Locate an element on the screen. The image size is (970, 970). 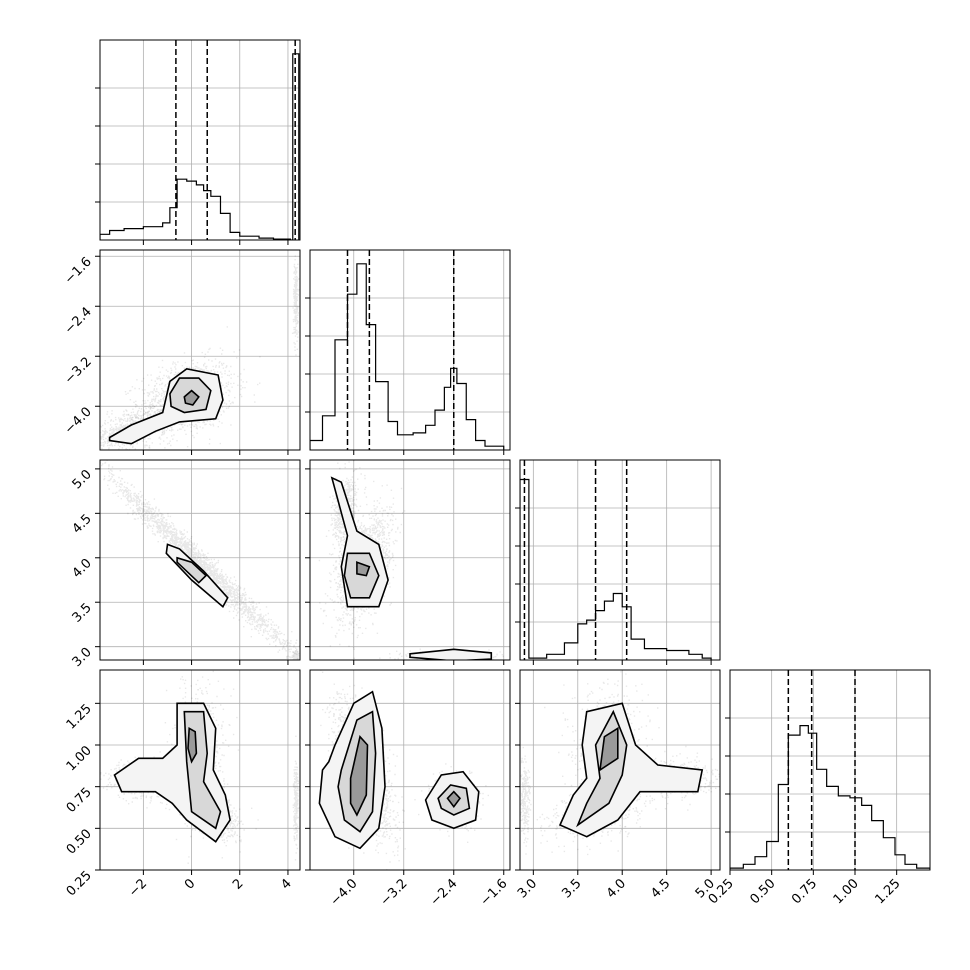
x-tick-label: 0.50 is located at coordinates (762, 891).